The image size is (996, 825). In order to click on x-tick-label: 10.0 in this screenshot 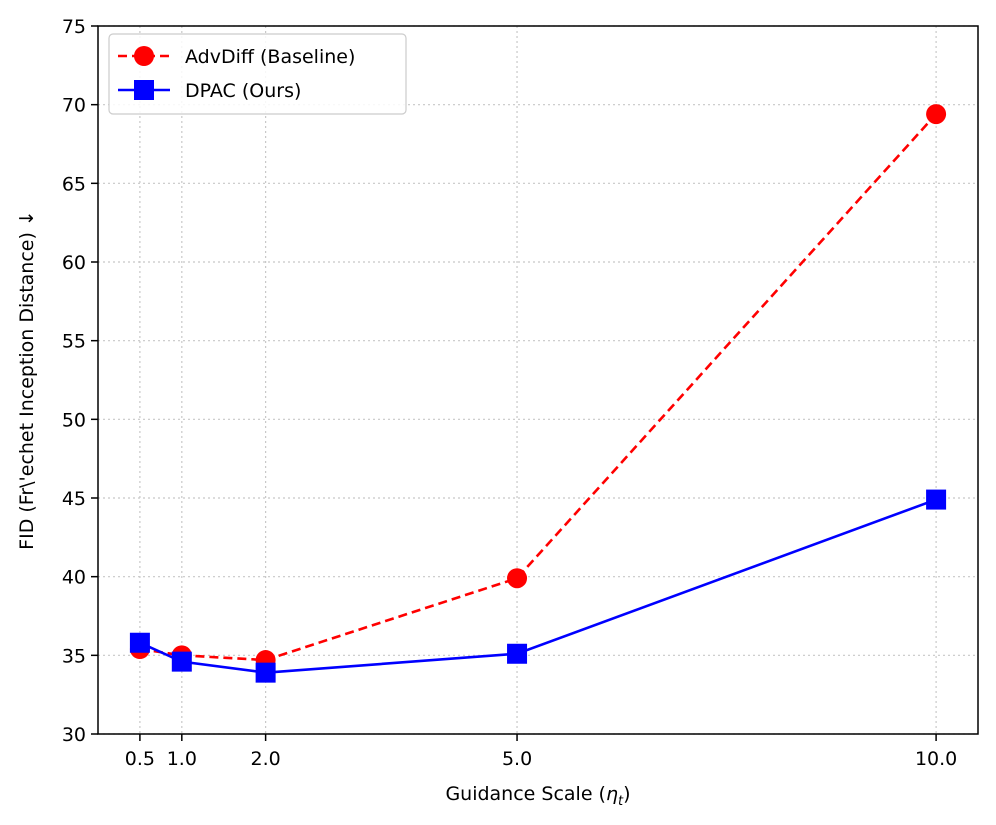, I will do `click(936, 759)`.